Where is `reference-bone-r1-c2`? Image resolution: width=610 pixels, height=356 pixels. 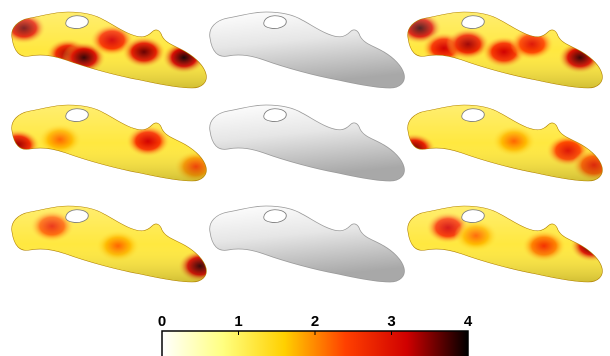
reference-bone-r1-c2 is located at coordinates (307, 50).